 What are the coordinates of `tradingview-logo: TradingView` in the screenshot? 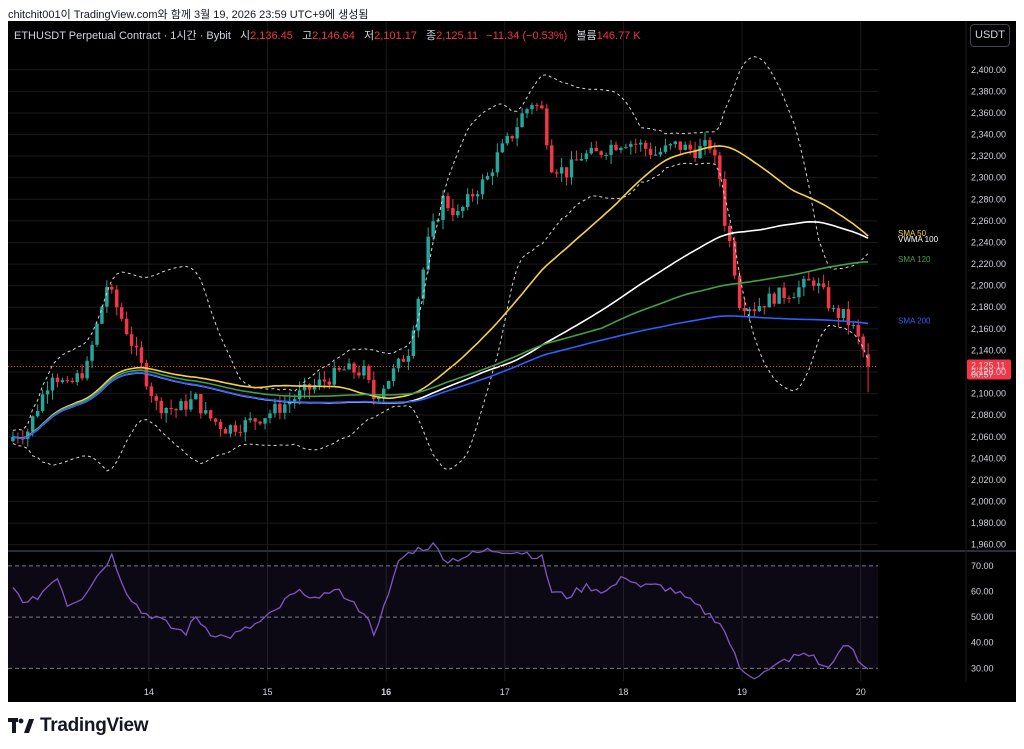 It's located at (78, 726).